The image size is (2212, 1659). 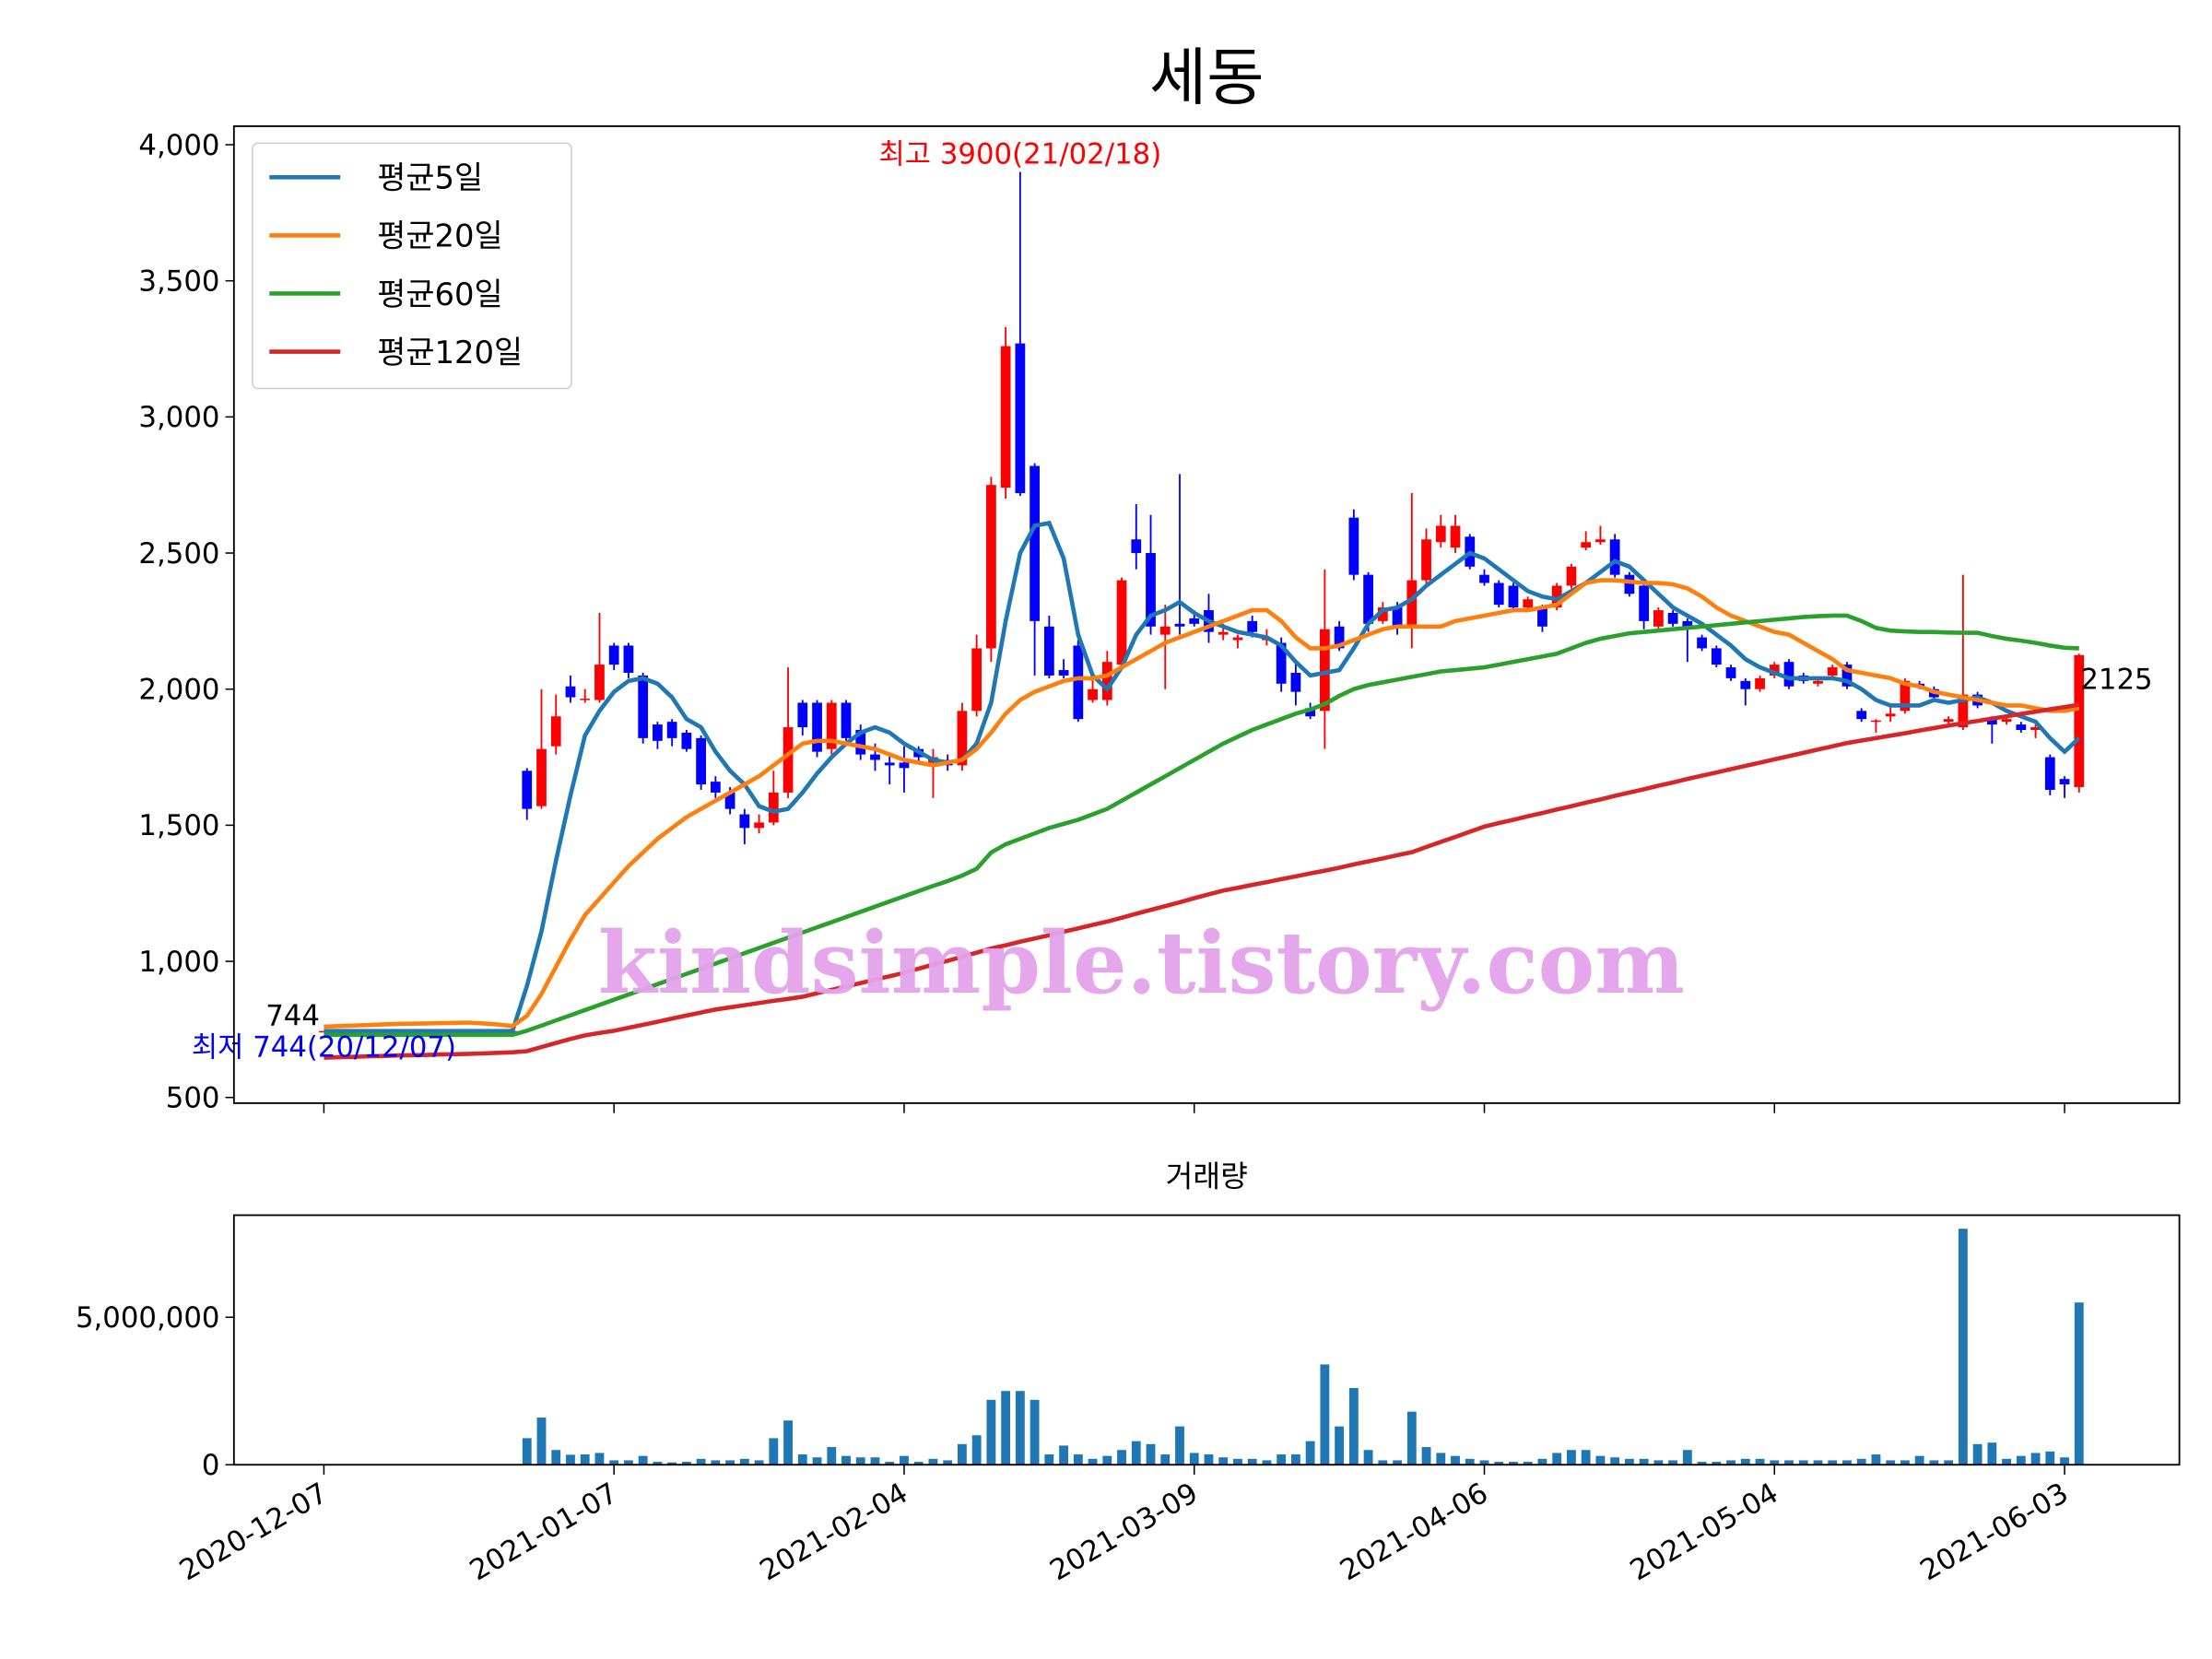 What do you see at coordinates (211, 1465) in the screenshot?
I see `y-tick-label: 0` at bounding box center [211, 1465].